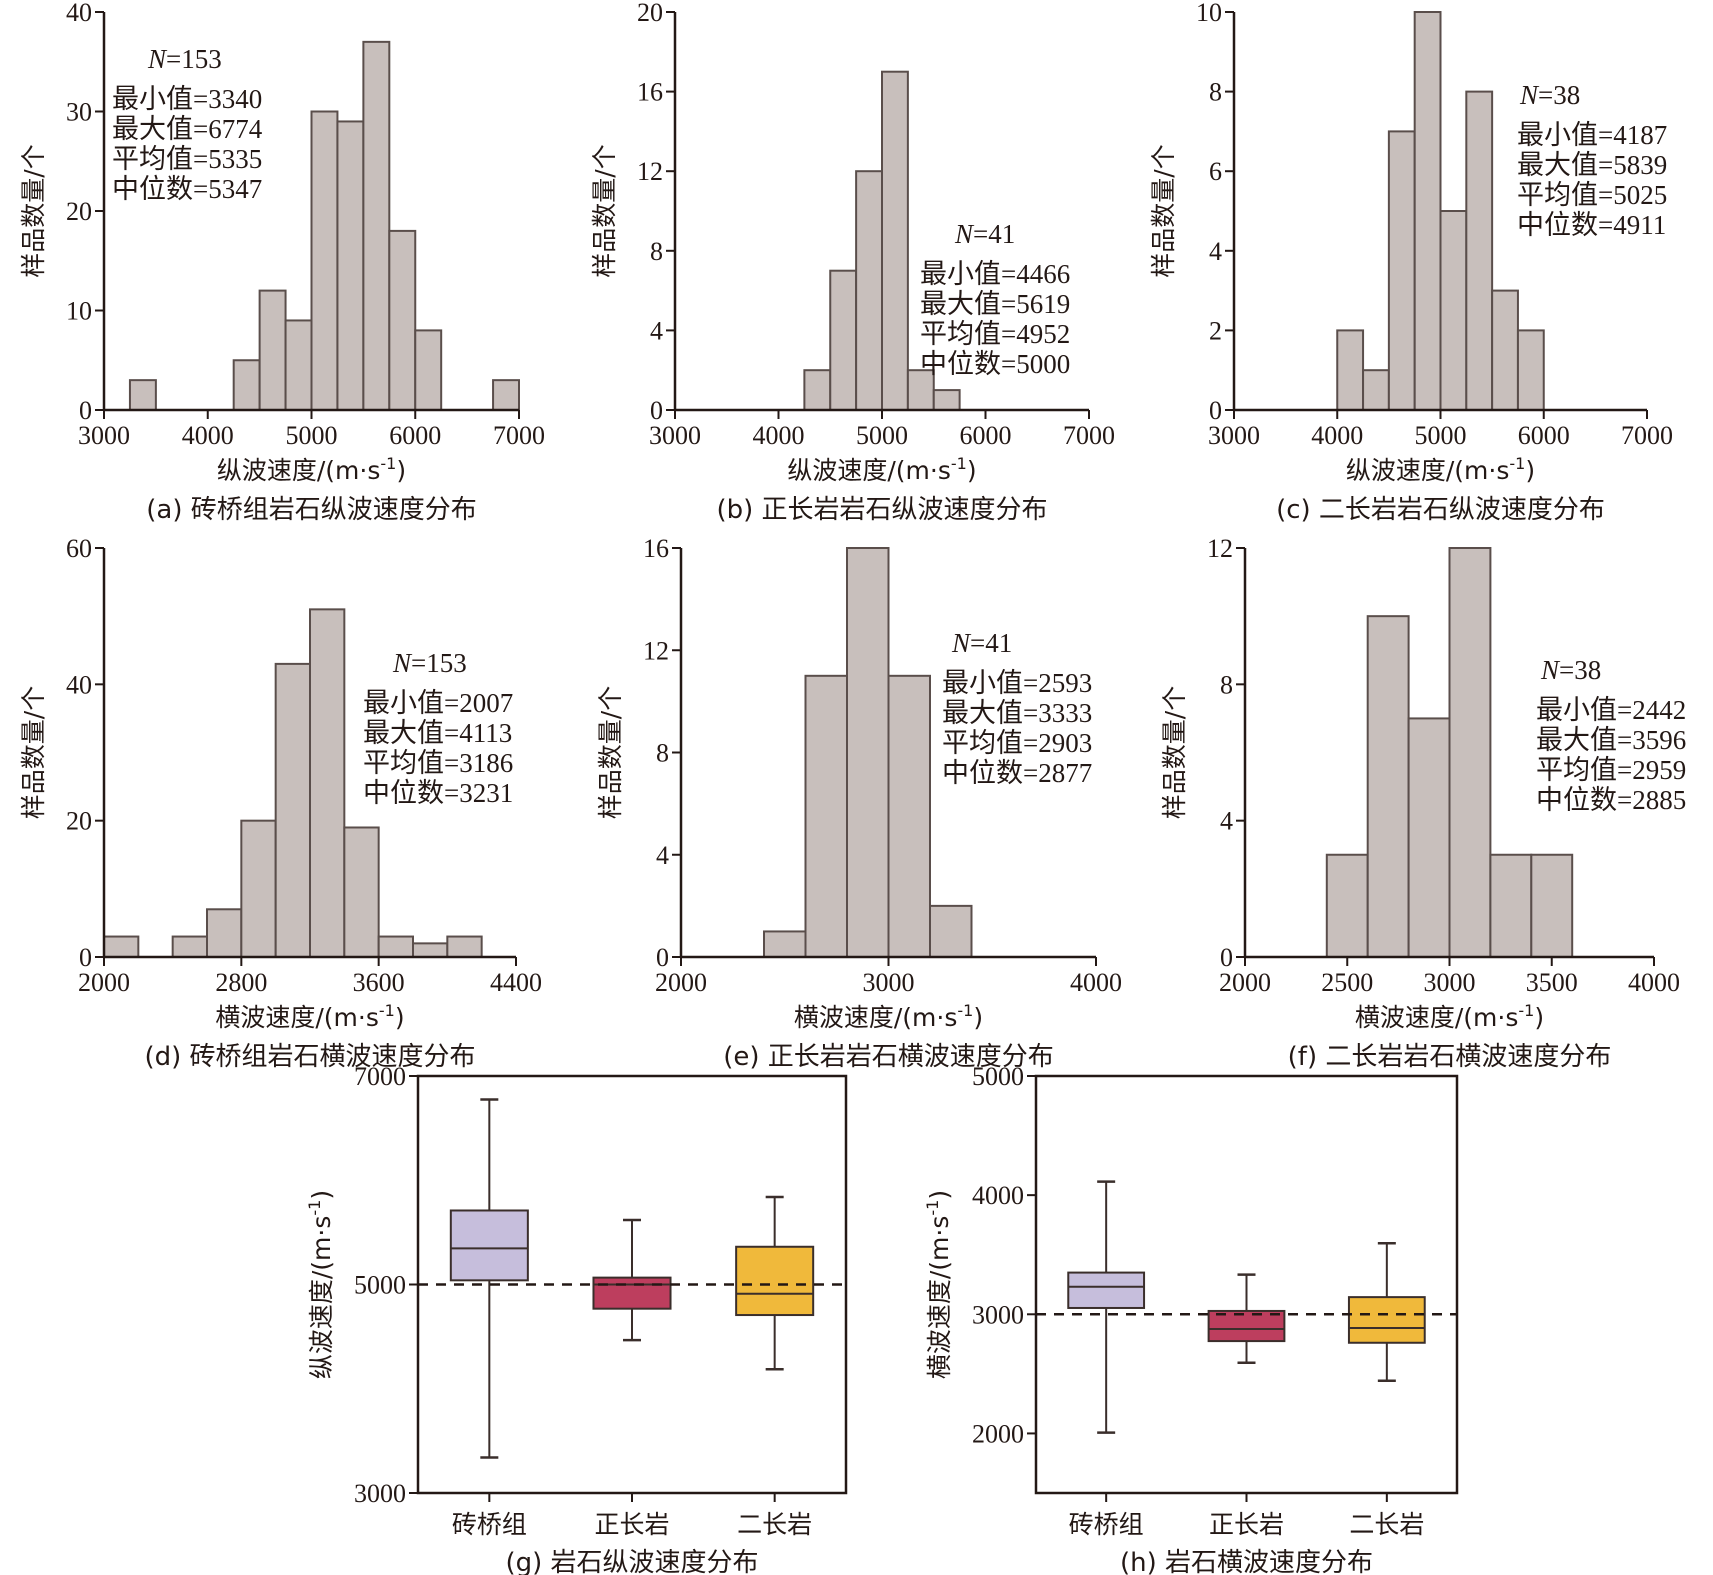 This screenshot has height=1575, width=1713. Describe the element at coordinates (1647, 435) in the screenshot. I see `x-tick-label: 7000` at that location.